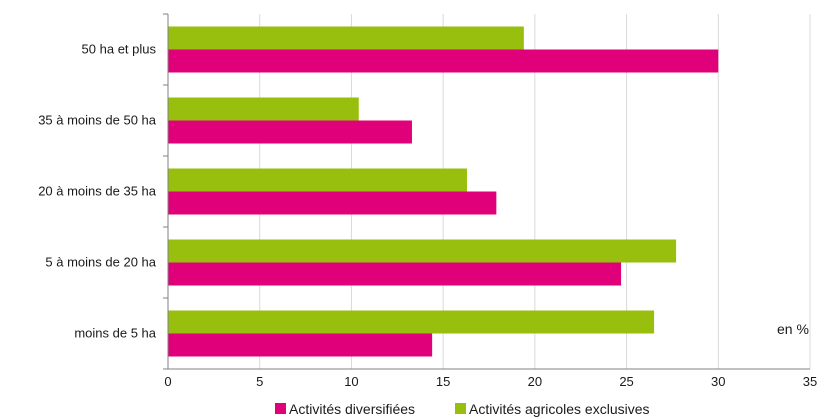 This screenshot has height=419, width=838. What do you see at coordinates (490, 381) in the screenshot?
I see `x-tick-labels: 0 5 10 15 20 25 30 35` at bounding box center [490, 381].